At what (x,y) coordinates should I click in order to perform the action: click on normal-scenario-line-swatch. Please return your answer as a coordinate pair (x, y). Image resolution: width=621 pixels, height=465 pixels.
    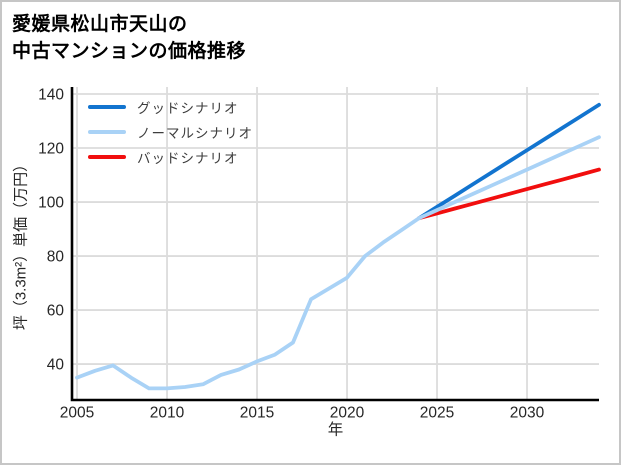
    Looking at the image, I should click on (107, 131).